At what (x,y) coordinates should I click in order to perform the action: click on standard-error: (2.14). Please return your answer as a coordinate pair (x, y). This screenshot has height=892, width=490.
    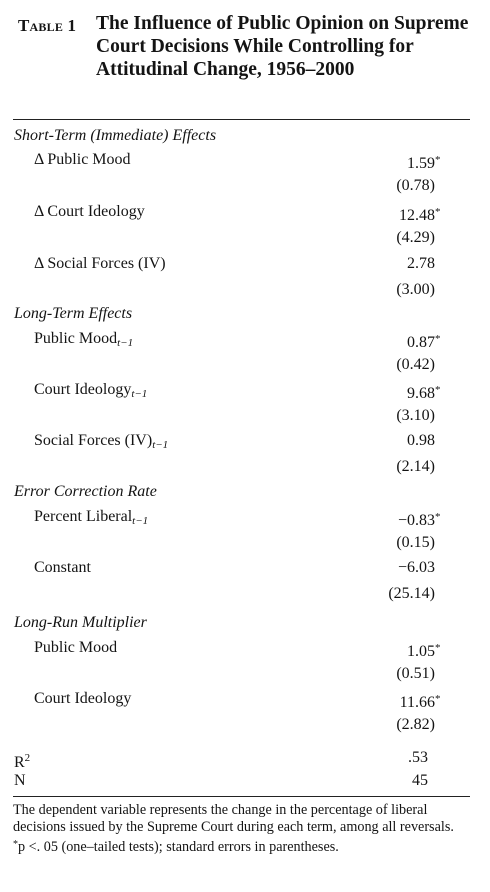
    Looking at the image, I should click on (415, 466).